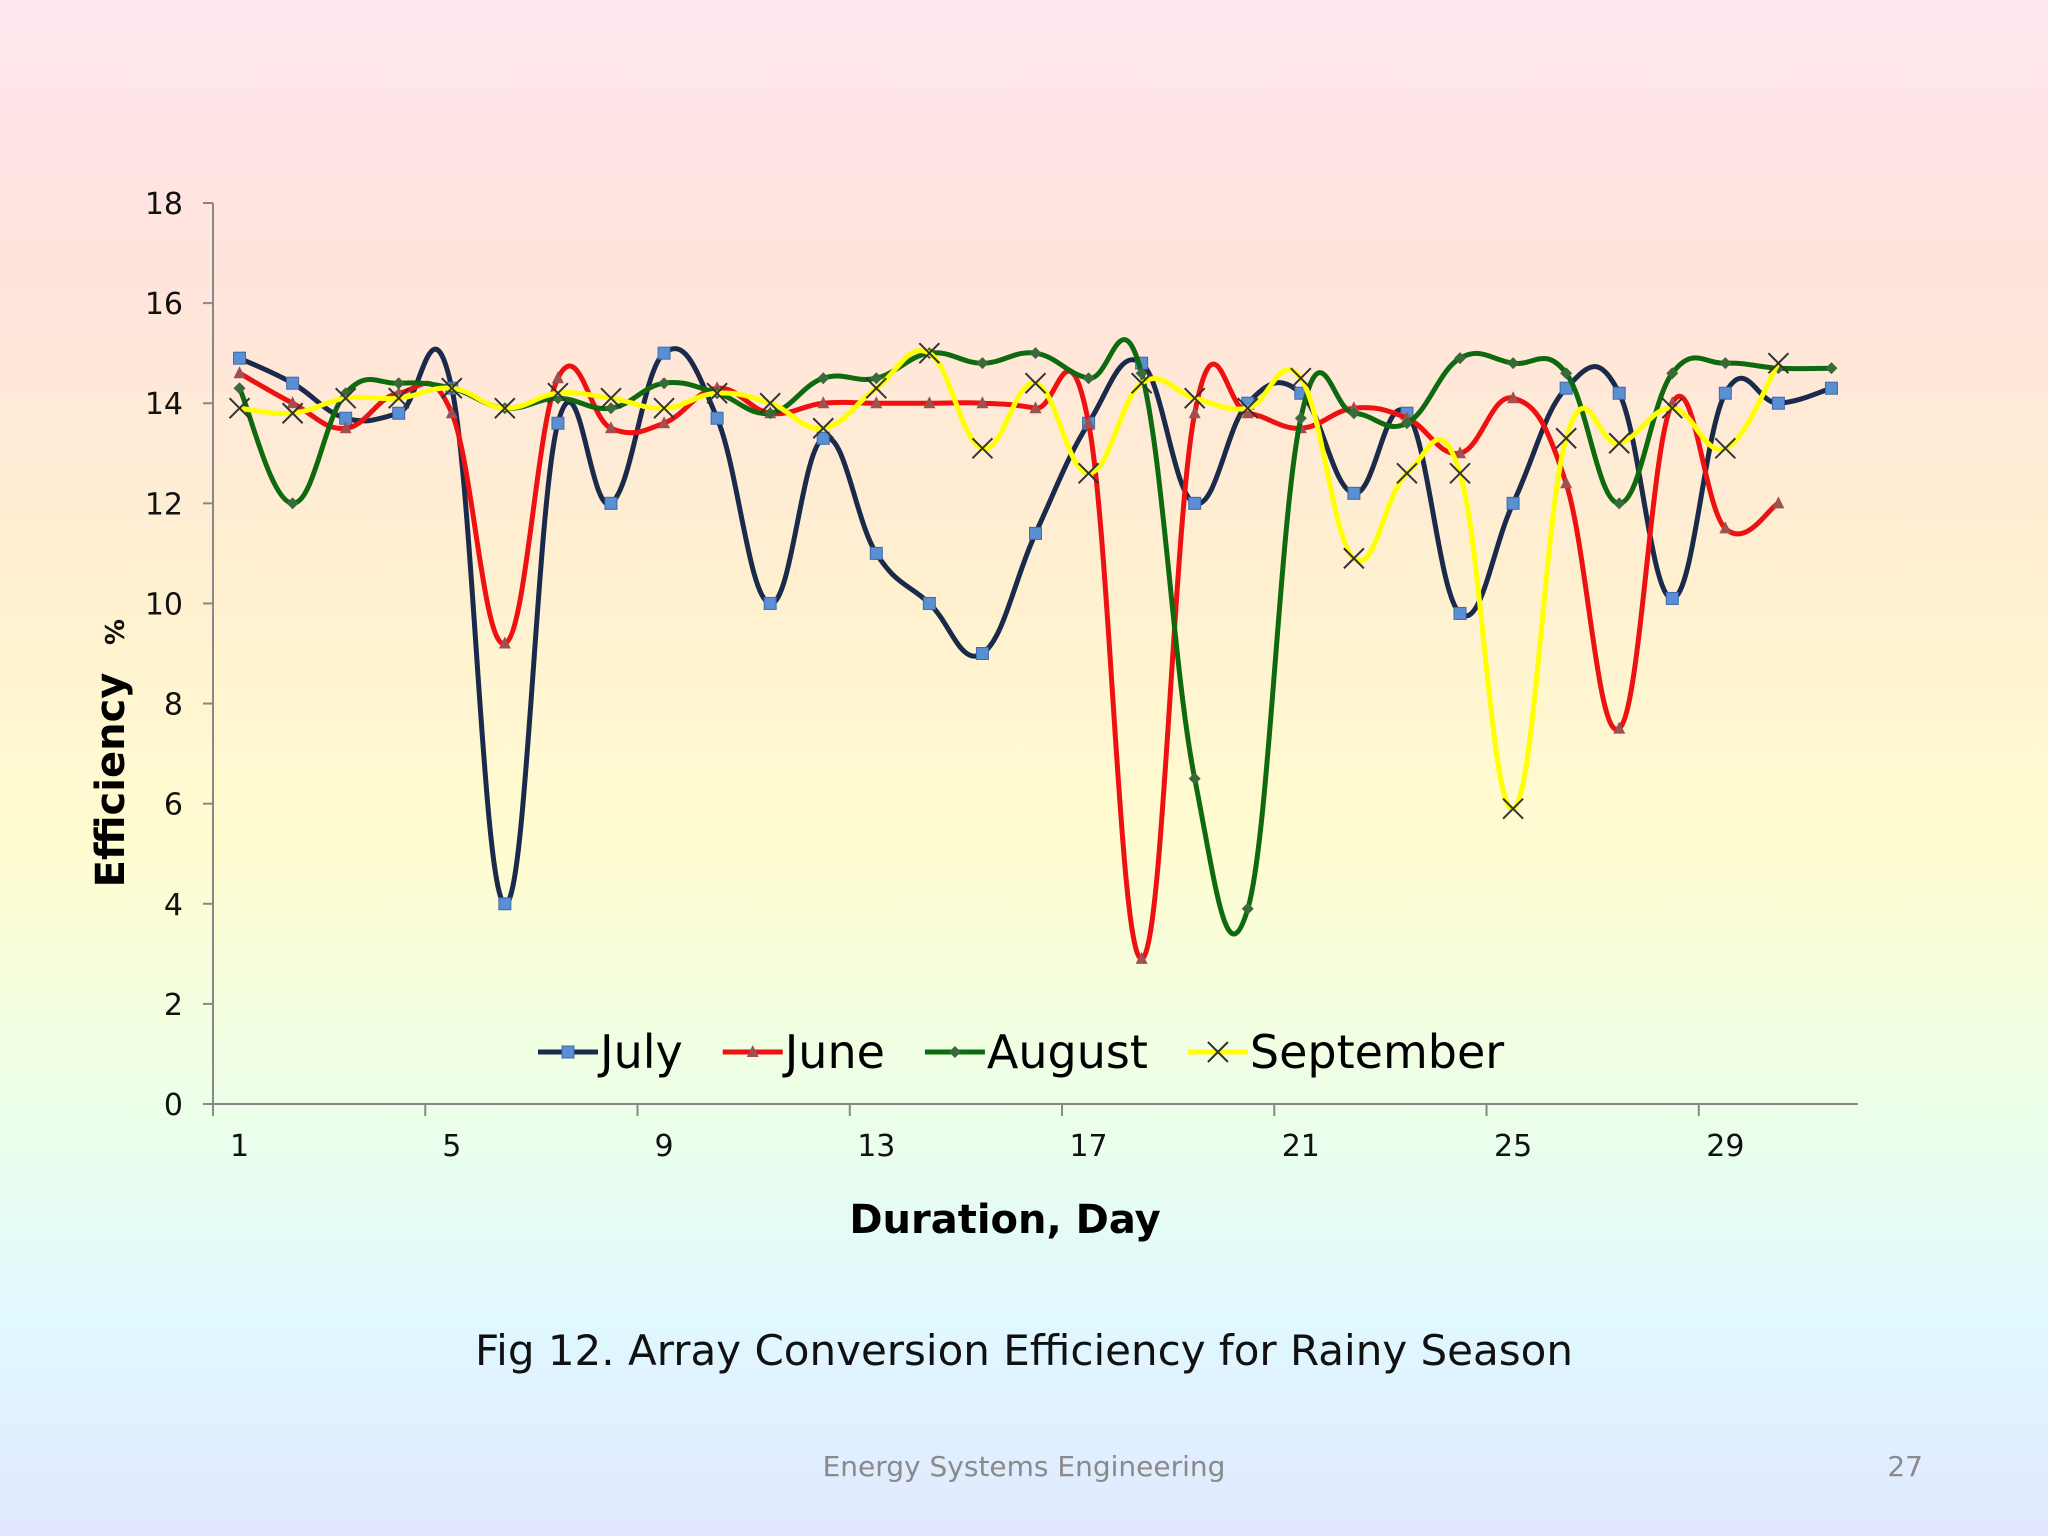 Image resolution: width=2048 pixels, height=1536 pixels. What do you see at coordinates (173, 1105) in the screenshot?
I see `y-tick-label: 0` at bounding box center [173, 1105].